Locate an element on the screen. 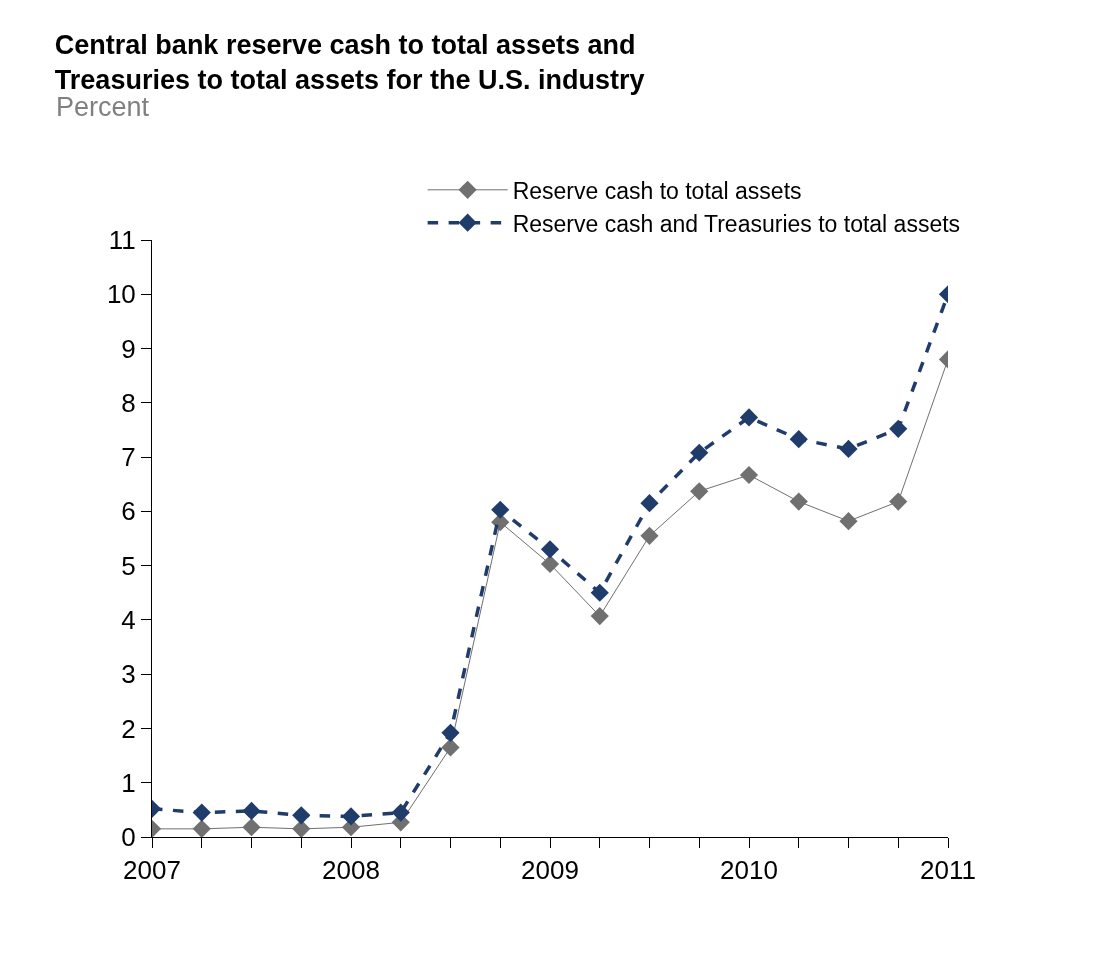 This screenshot has height=976, width=1097. y-tick-label: 3 is located at coordinates (128, 674).